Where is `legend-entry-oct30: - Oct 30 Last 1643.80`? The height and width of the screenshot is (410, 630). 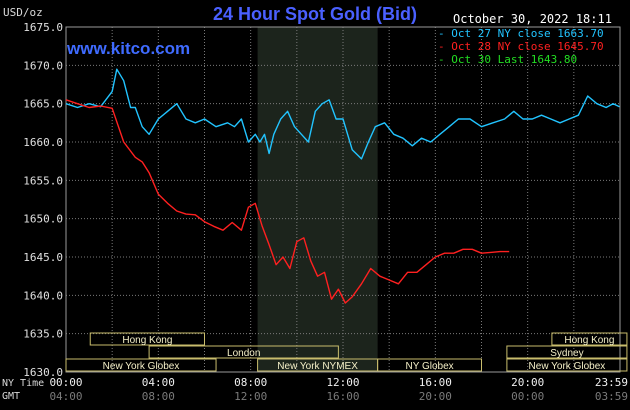
legend-entry-oct30: - Oct 30 Last 1643.80 is located at coordinates (508, 59).